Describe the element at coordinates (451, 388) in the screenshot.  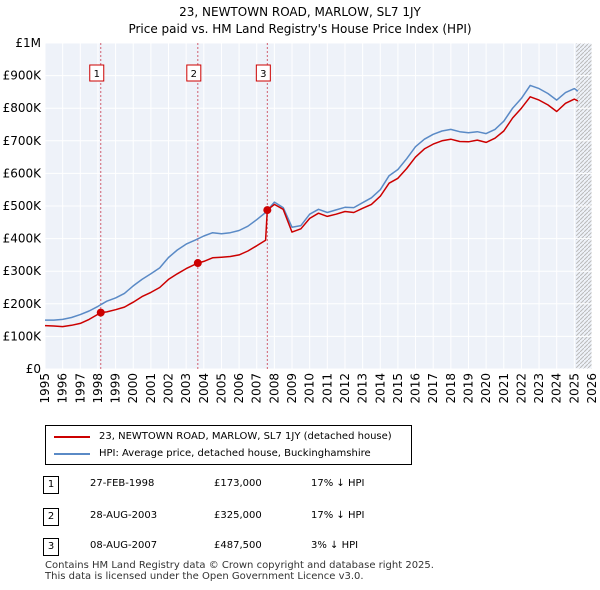
I see `x-tick-label: 2018` at that location.